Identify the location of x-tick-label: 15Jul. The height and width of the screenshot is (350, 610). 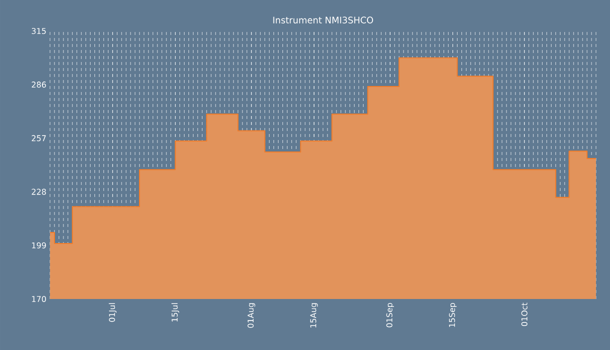
(175, 312).